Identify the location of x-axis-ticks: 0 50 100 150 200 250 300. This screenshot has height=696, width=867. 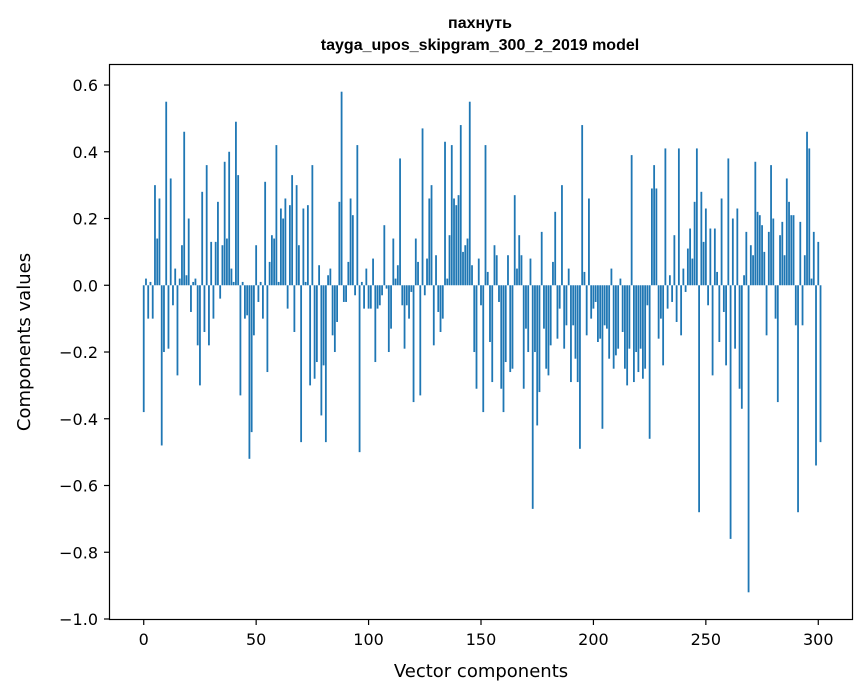
(486, 634).